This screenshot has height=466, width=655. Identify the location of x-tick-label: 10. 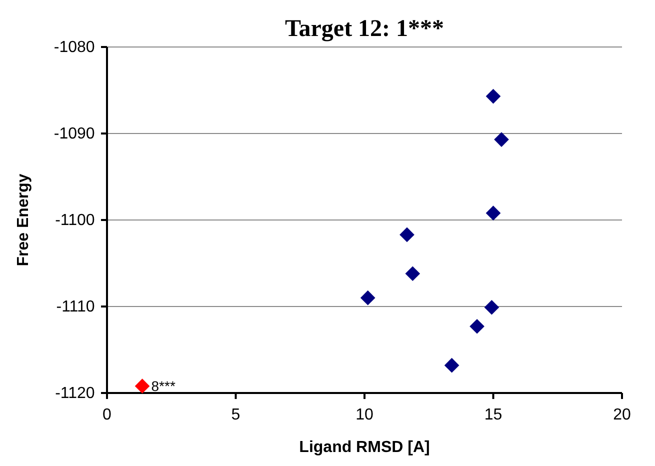
(365, 415).